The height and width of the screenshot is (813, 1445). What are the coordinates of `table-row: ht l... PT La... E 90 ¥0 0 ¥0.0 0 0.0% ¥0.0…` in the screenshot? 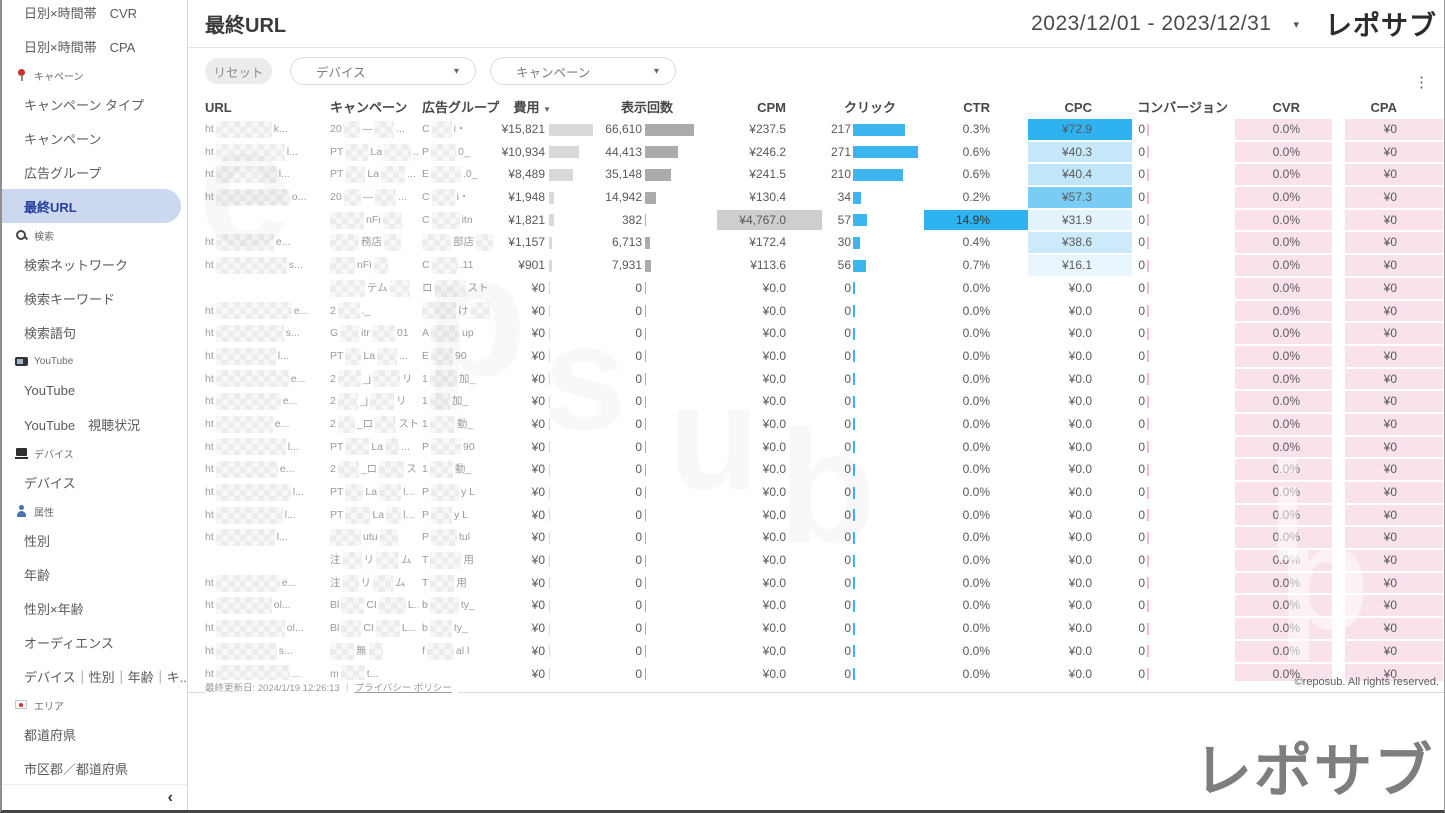 It's located at (816, 356).